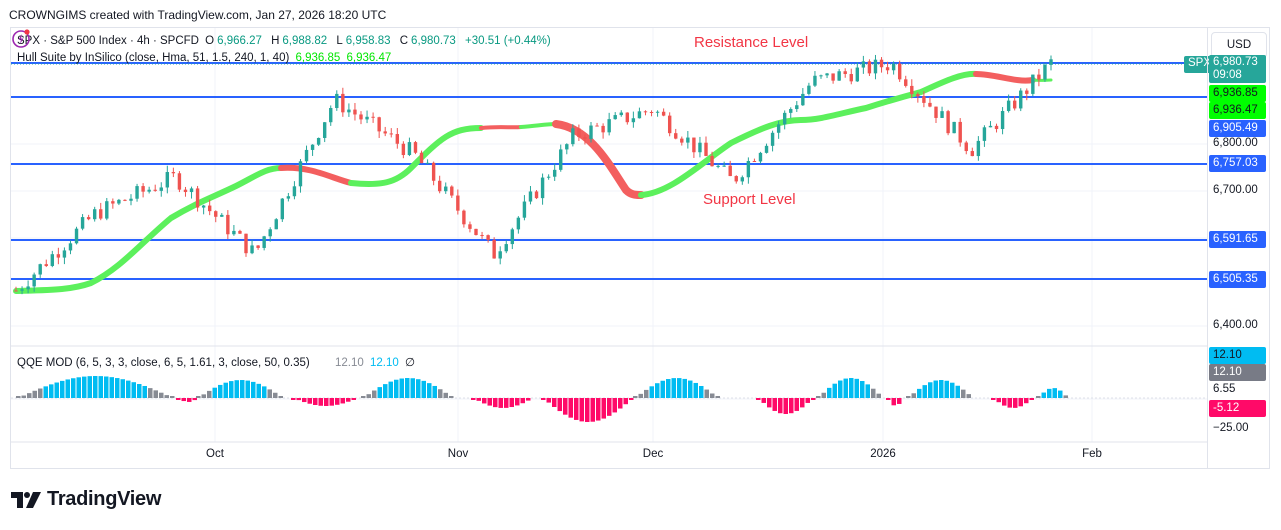 The height and width of the screenshot is (530, 1281). What do you see at coordinates (1237, 128) in the screenshot?
I see `level-price-label: 6,905.49` at bounding box center [1237, 128].